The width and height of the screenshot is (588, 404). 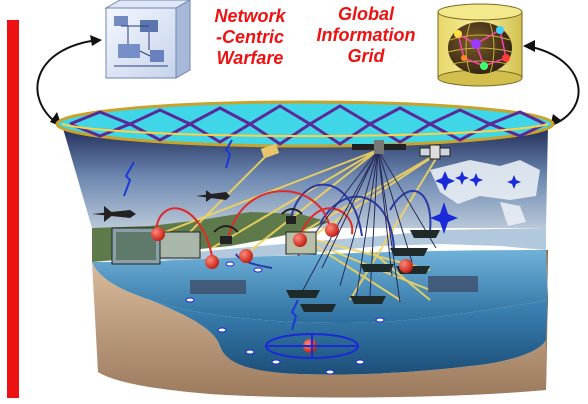 What do you see at coordinates (270, 151) in the screenshot?
I see `uav-icon` at bounding box center [270, 151].